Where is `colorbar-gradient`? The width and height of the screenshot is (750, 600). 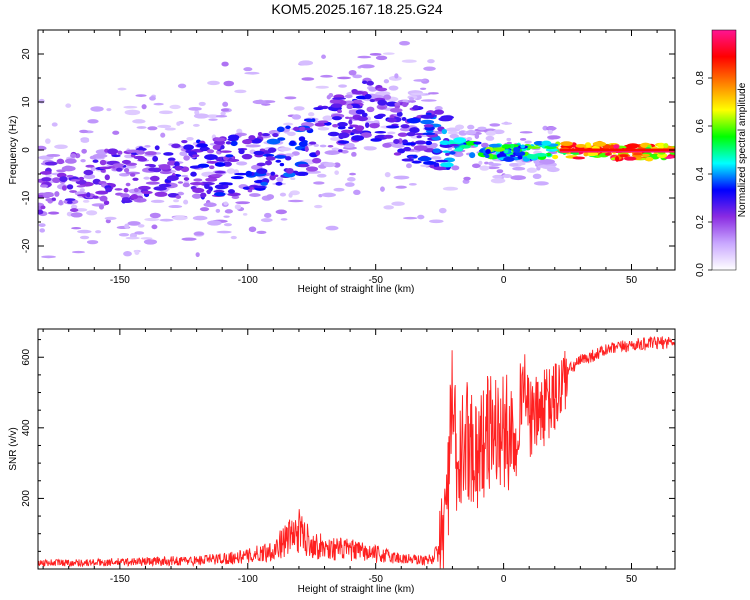
colorbar-gradient is located at coordinates (724, 150).